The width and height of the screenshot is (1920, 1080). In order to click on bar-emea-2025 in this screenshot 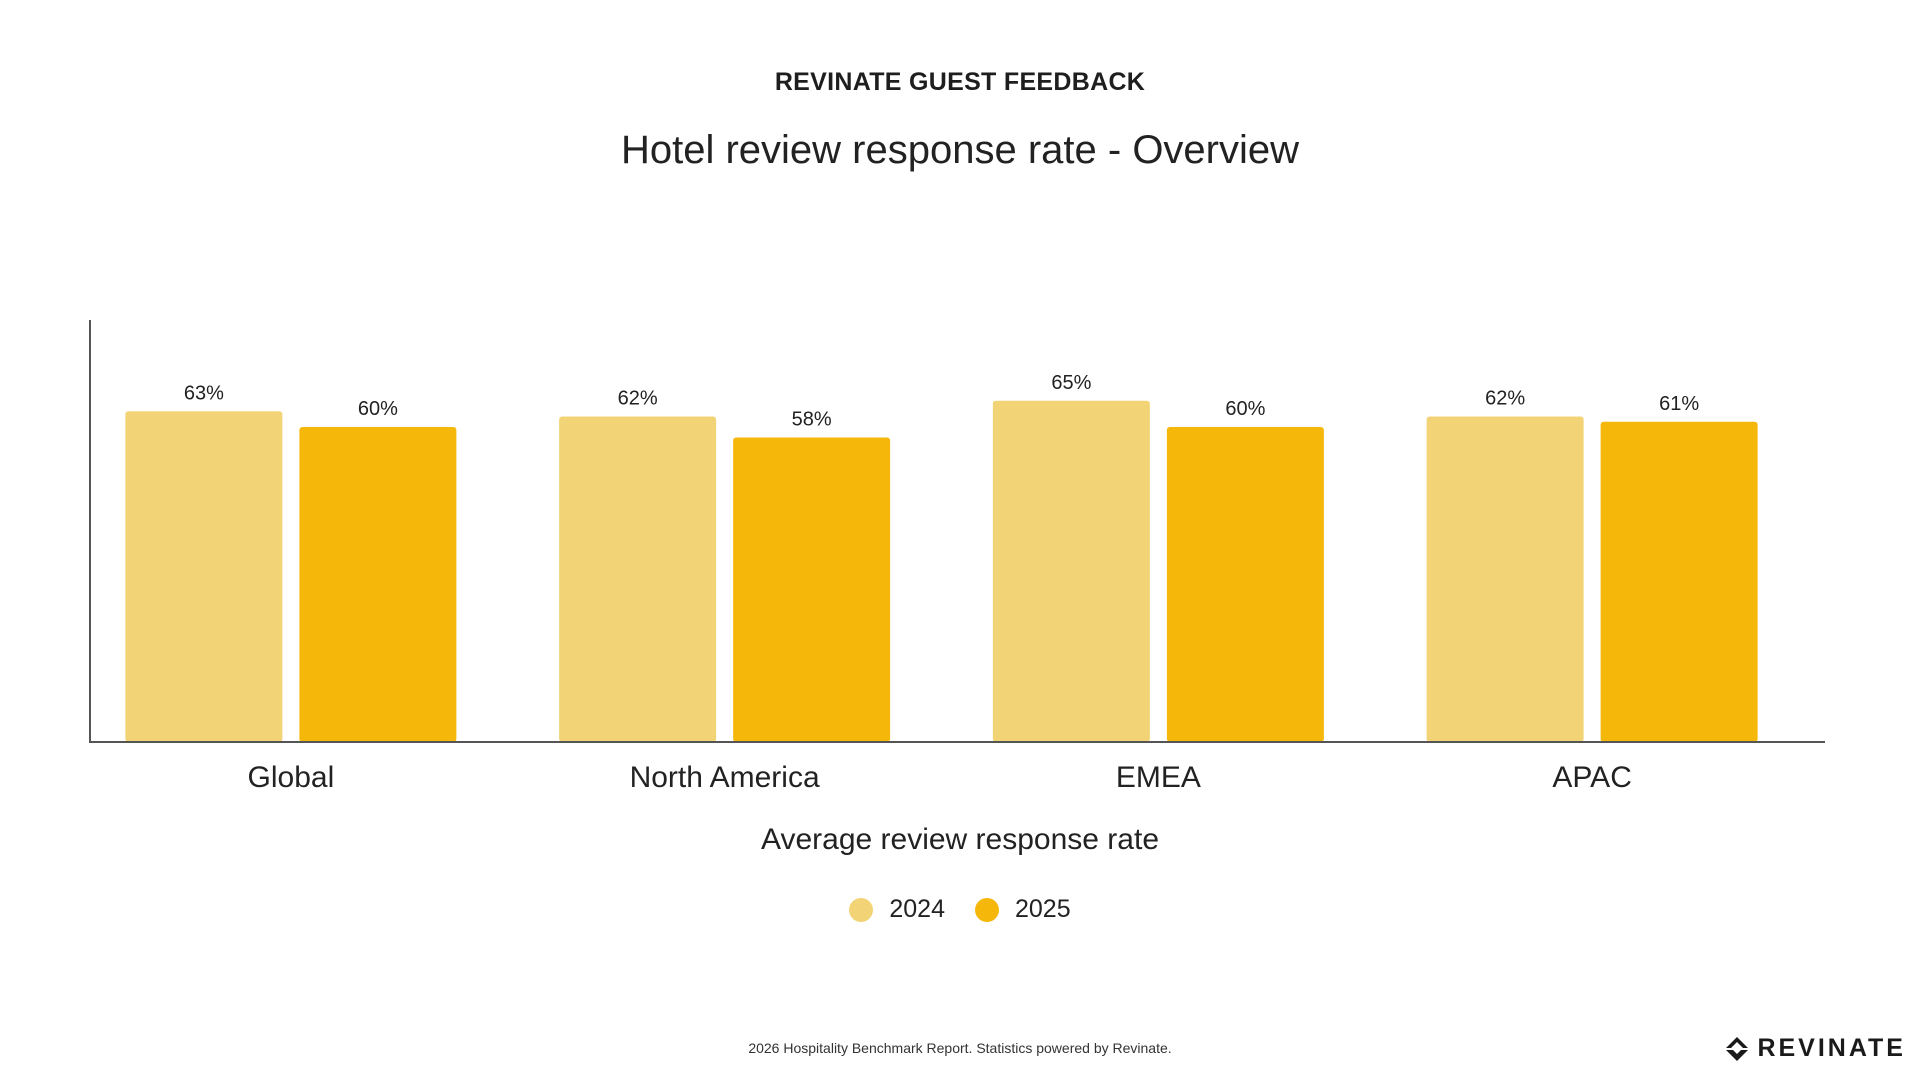, I will do `click(1245, 584)`.